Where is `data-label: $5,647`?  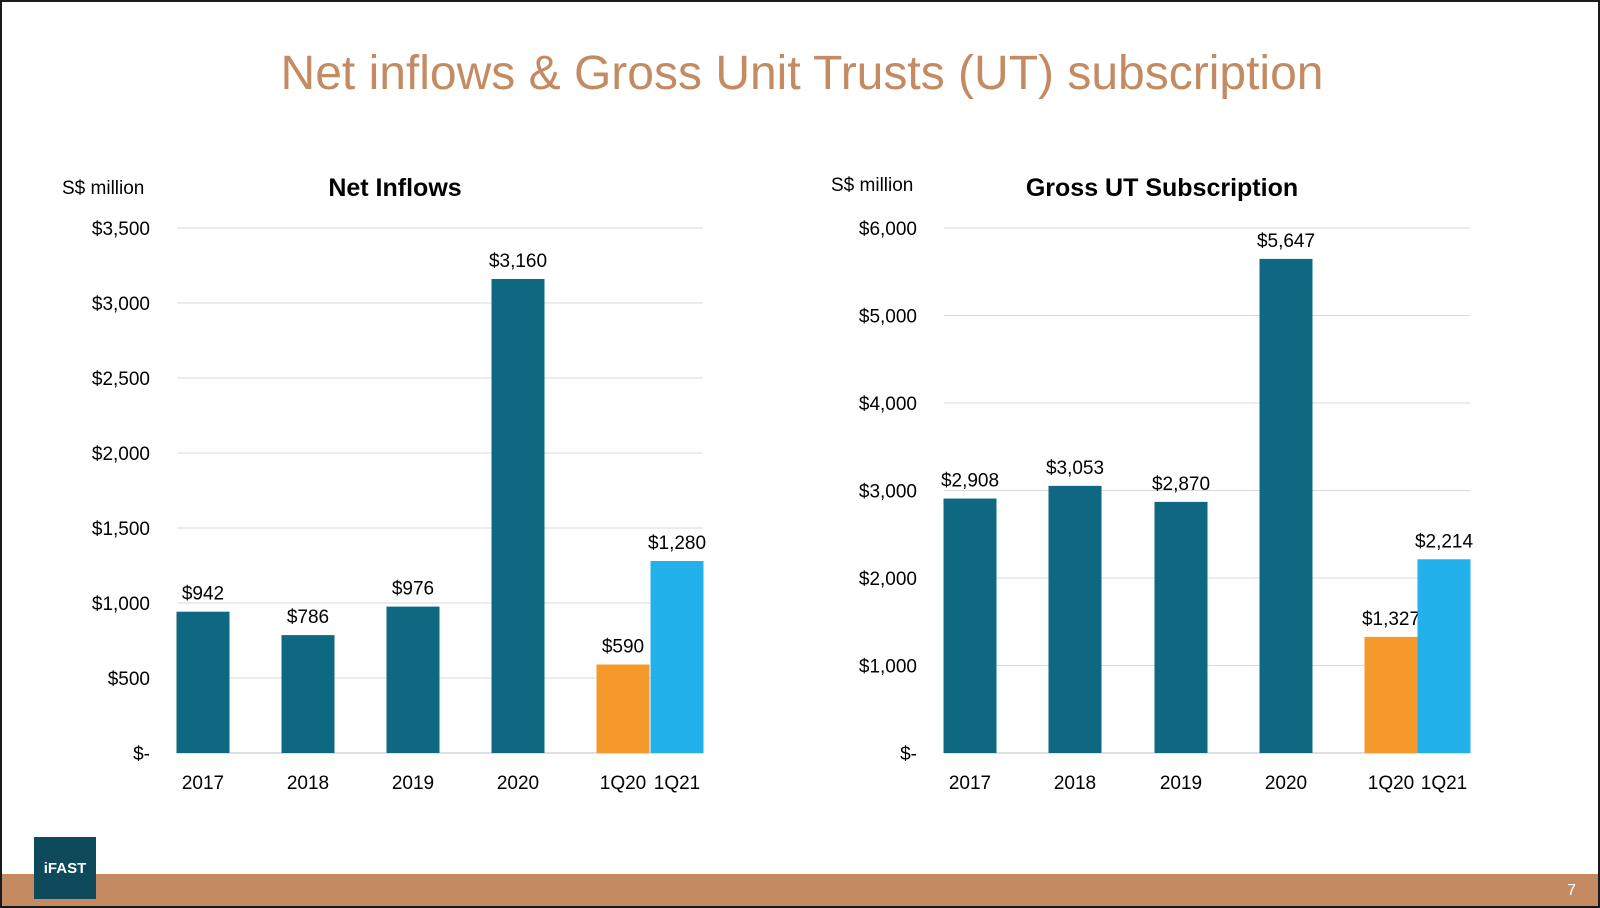 data-label: $5,647 is located at coordinates (1286, 241).